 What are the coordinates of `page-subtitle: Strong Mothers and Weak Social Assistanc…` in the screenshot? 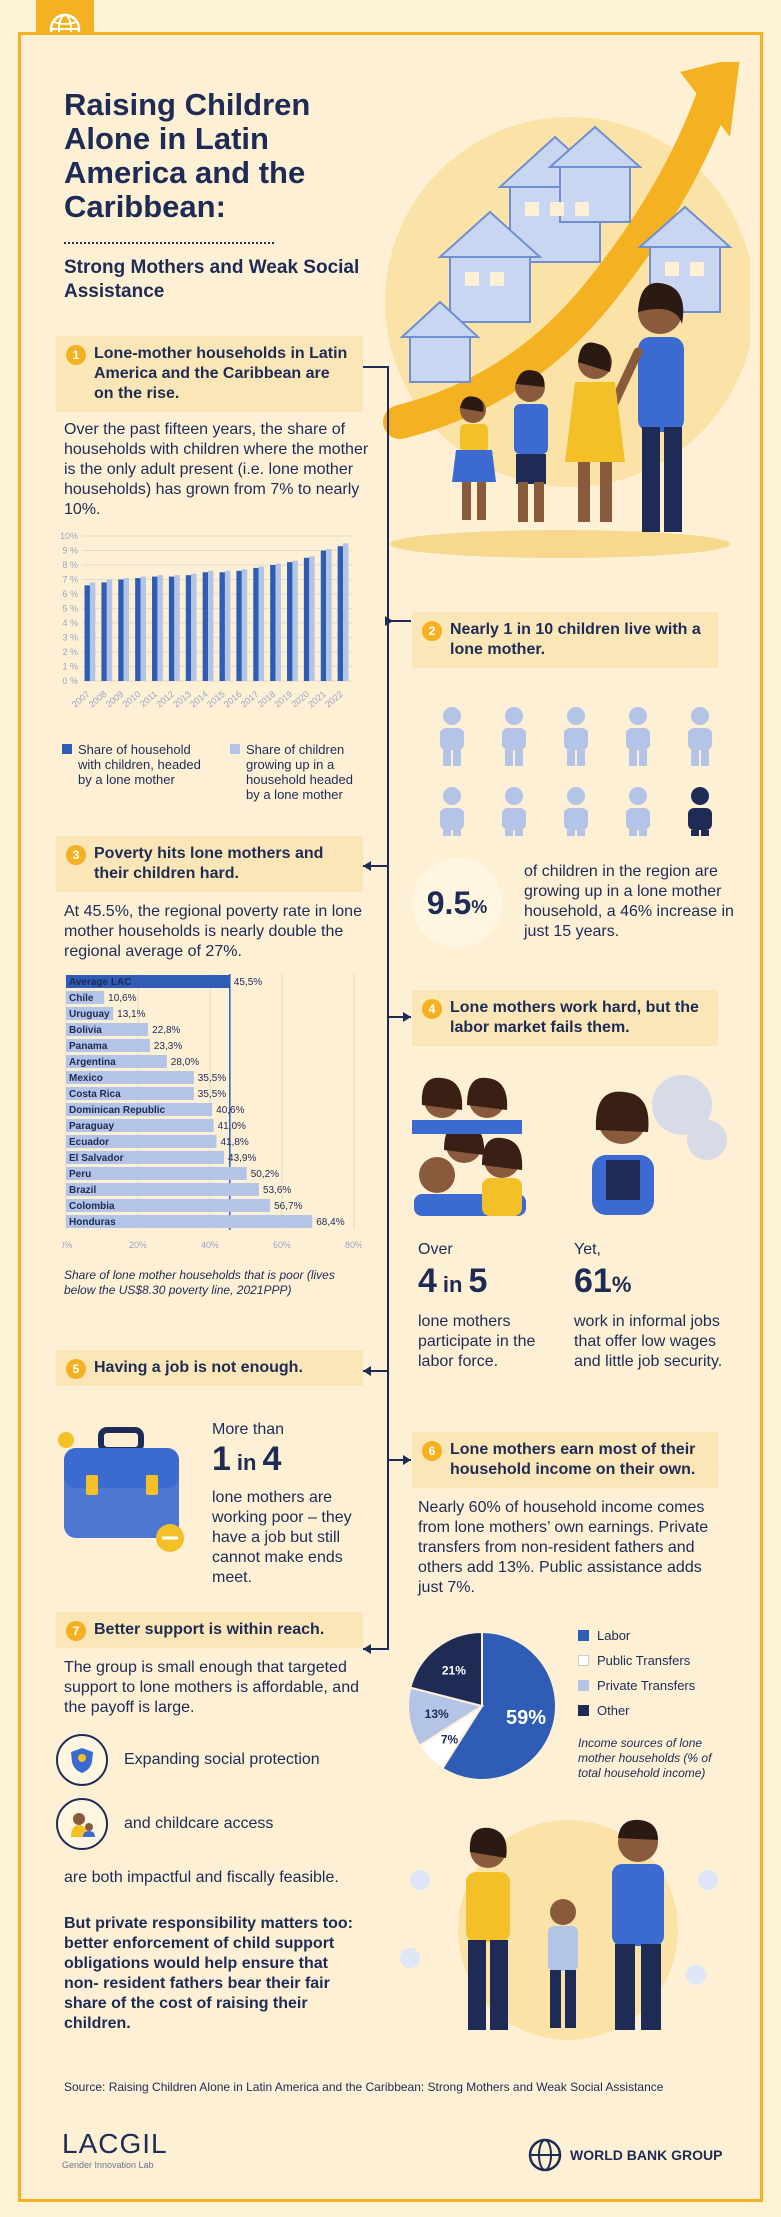 It's located at (212, 279).